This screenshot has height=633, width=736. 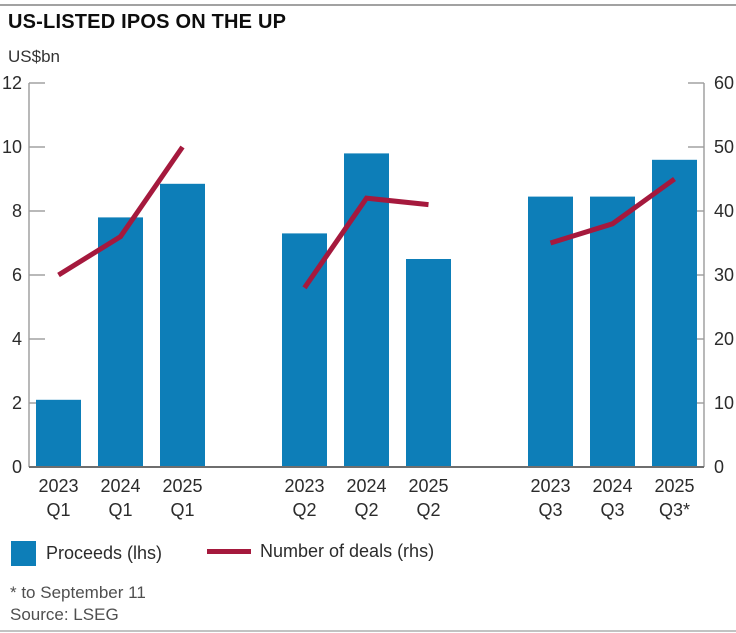 I want to click on right-axis-tick-label: 30, so click(x=724, y=275).